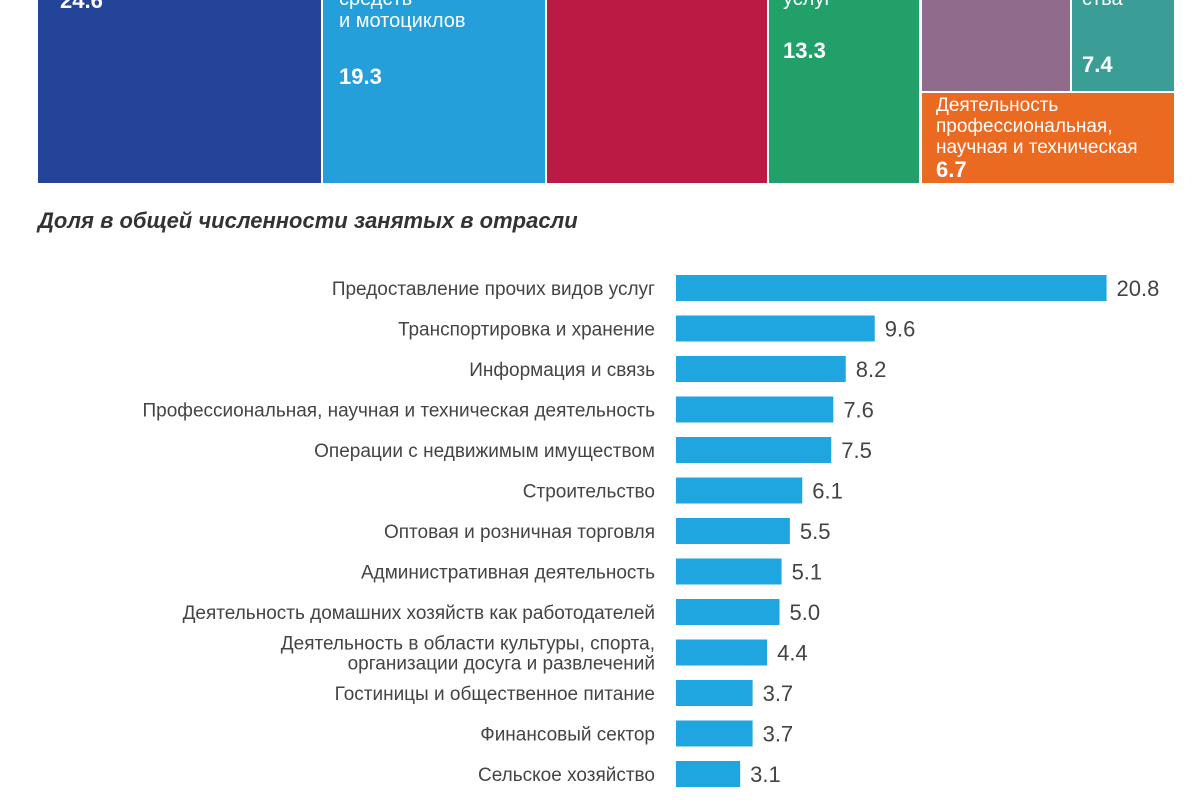 The width and height of the screenshot is (1200, 800). I want to click on bar-value-label-1: 20.8, so click(1138, 288).